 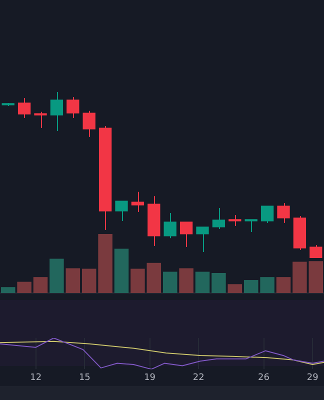 What do you see at coordinates (312, 377) in the screenshot?
I see `x-tick-label: 29` at bounding box center [312, 377].